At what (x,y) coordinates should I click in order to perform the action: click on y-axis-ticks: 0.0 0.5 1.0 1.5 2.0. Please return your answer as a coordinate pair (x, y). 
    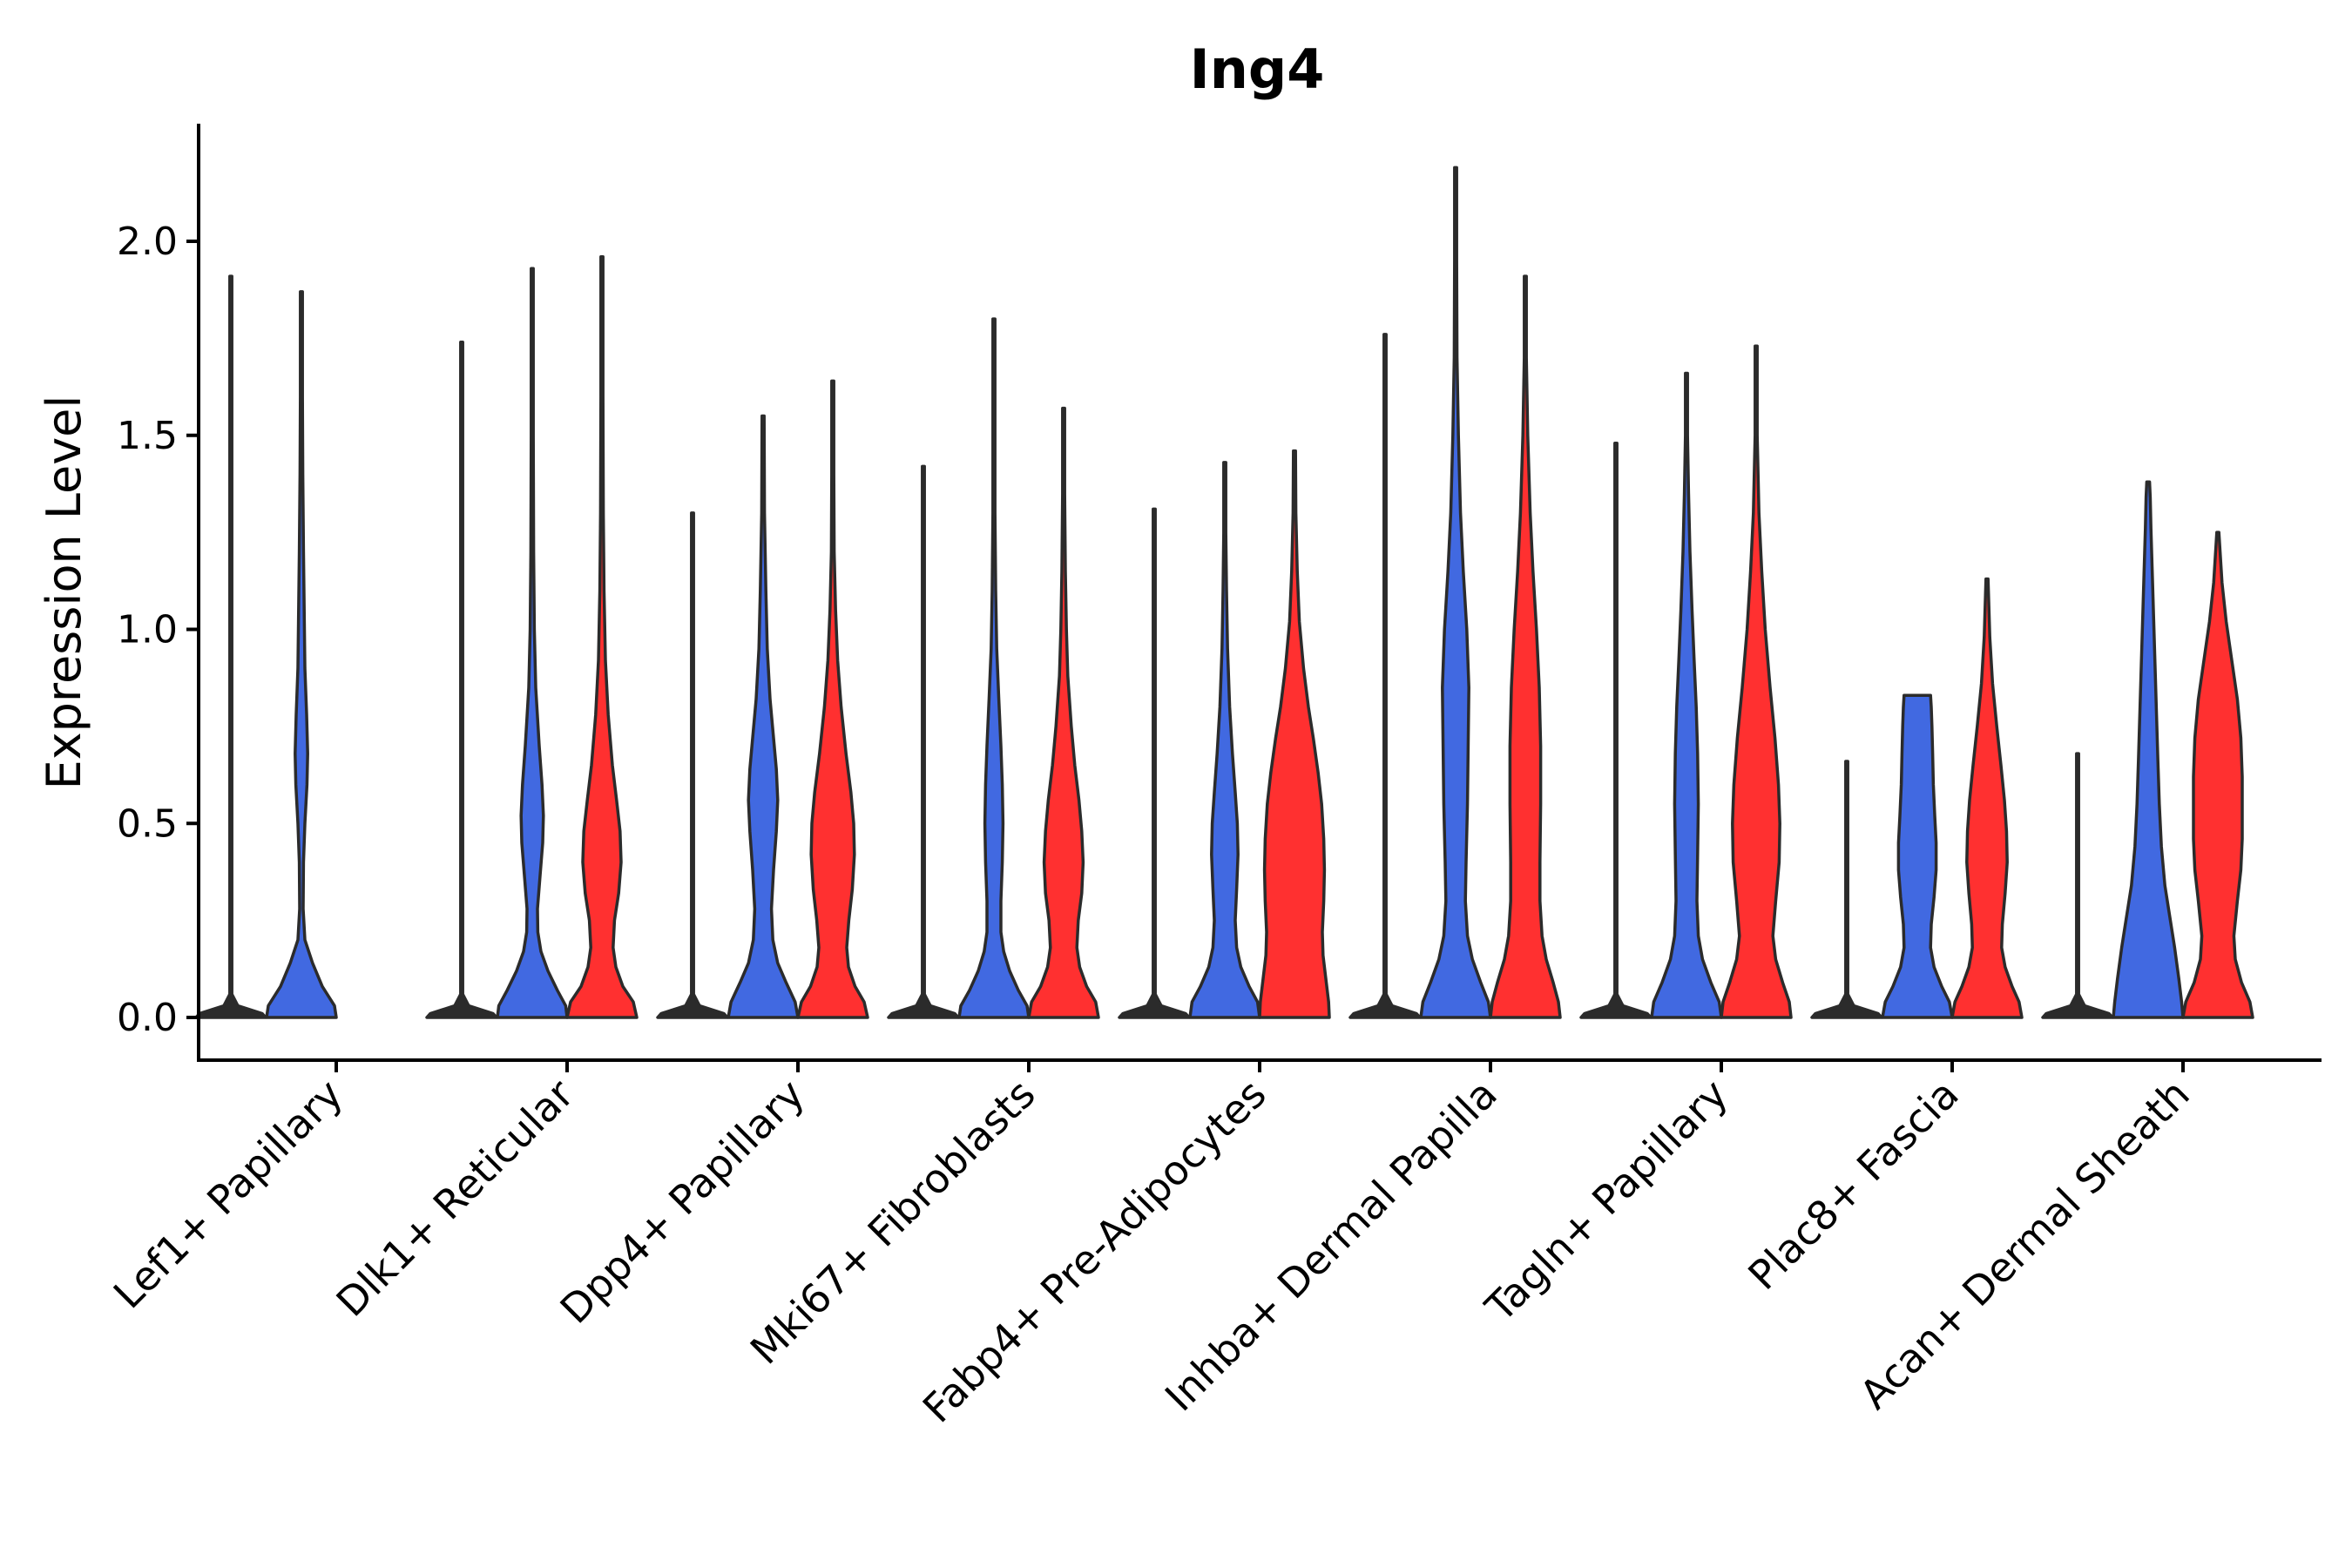
    Looking at the image, I should click on (158, 630).